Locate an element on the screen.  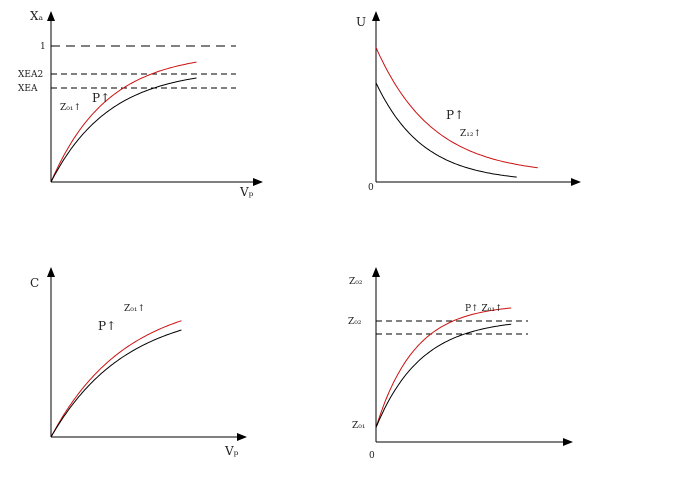
panel-4-series-black is located at coordinates (443, 375).